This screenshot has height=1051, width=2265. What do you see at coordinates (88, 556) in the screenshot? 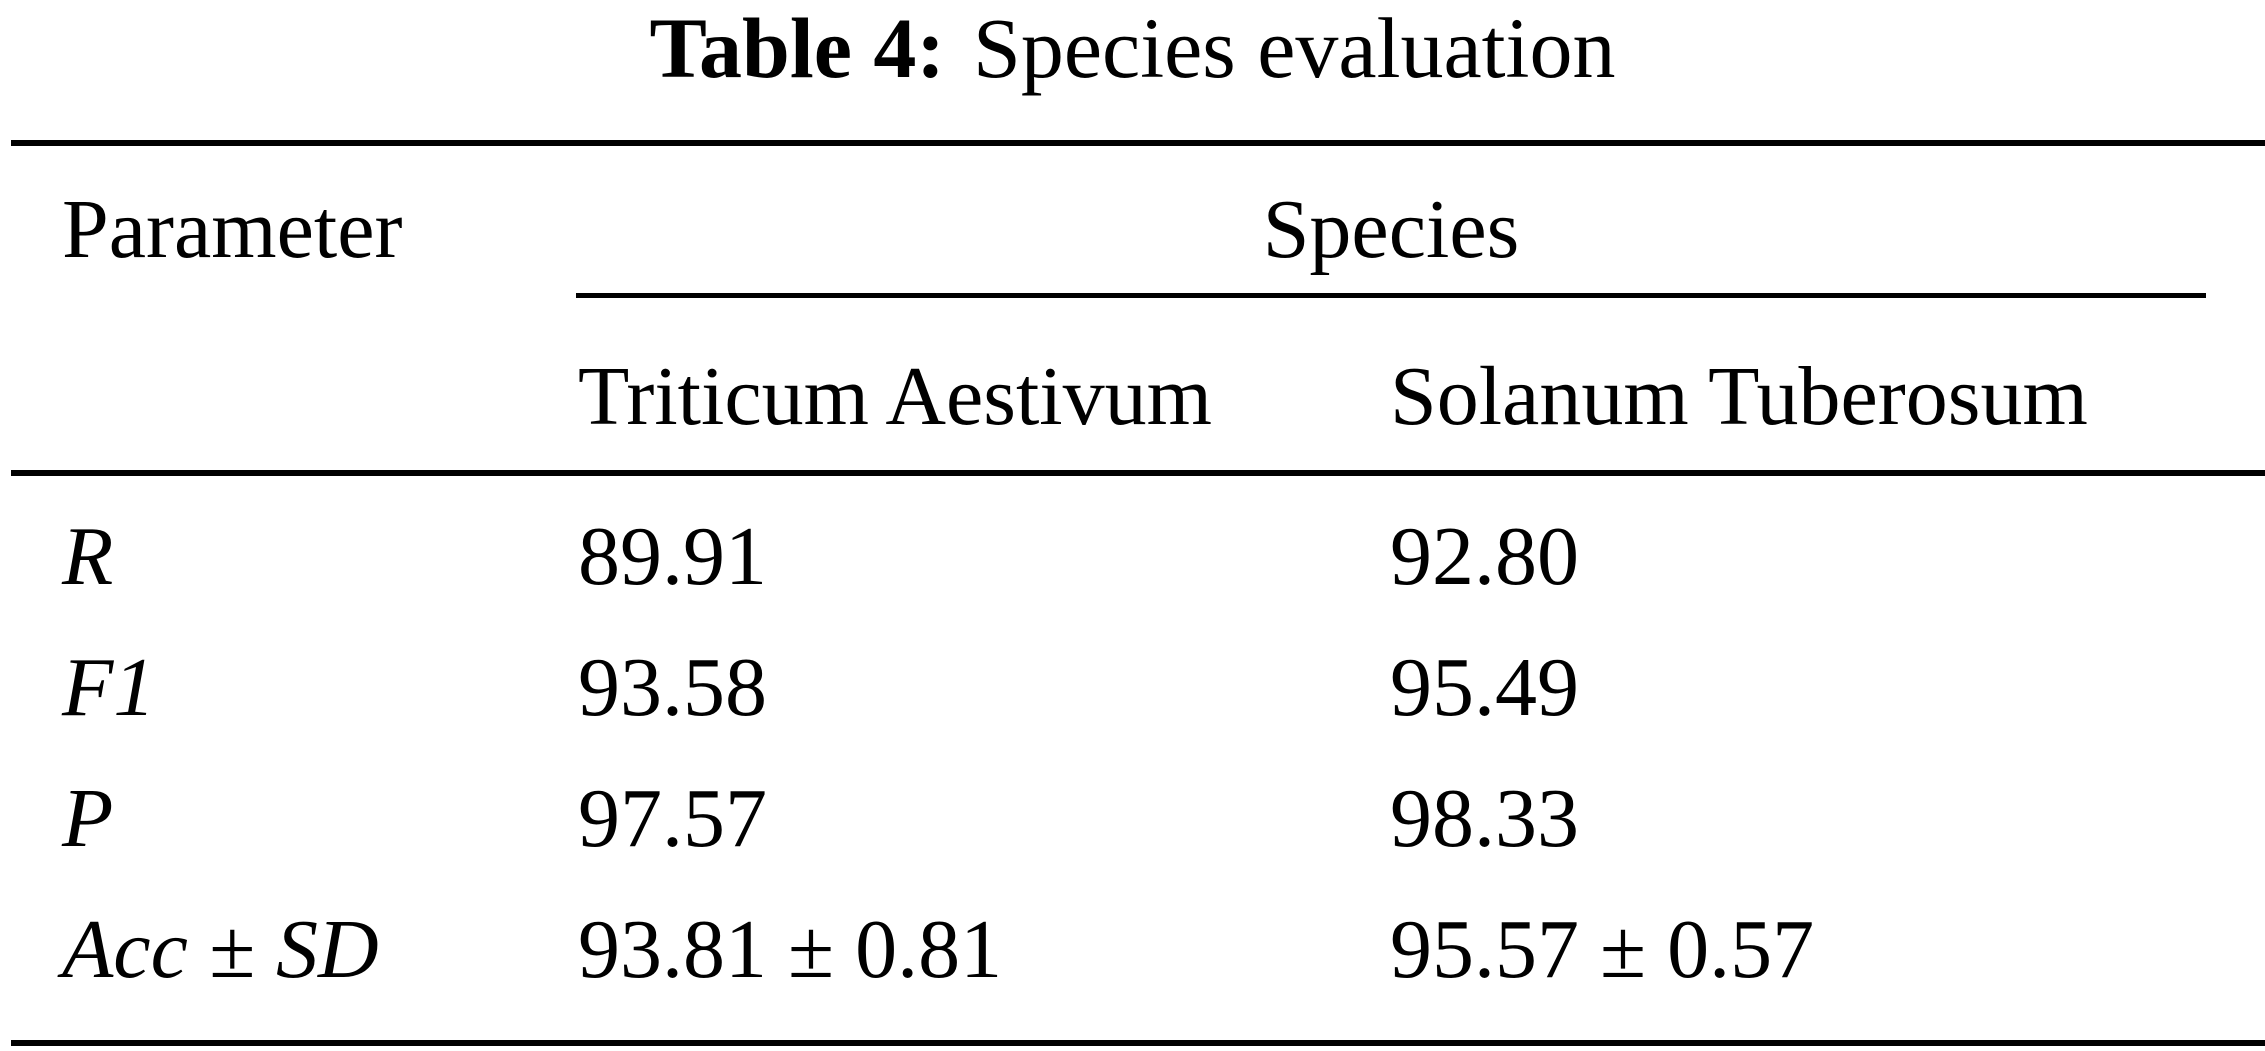
I see `row-parameter: R` at bounding box center [88, 556].